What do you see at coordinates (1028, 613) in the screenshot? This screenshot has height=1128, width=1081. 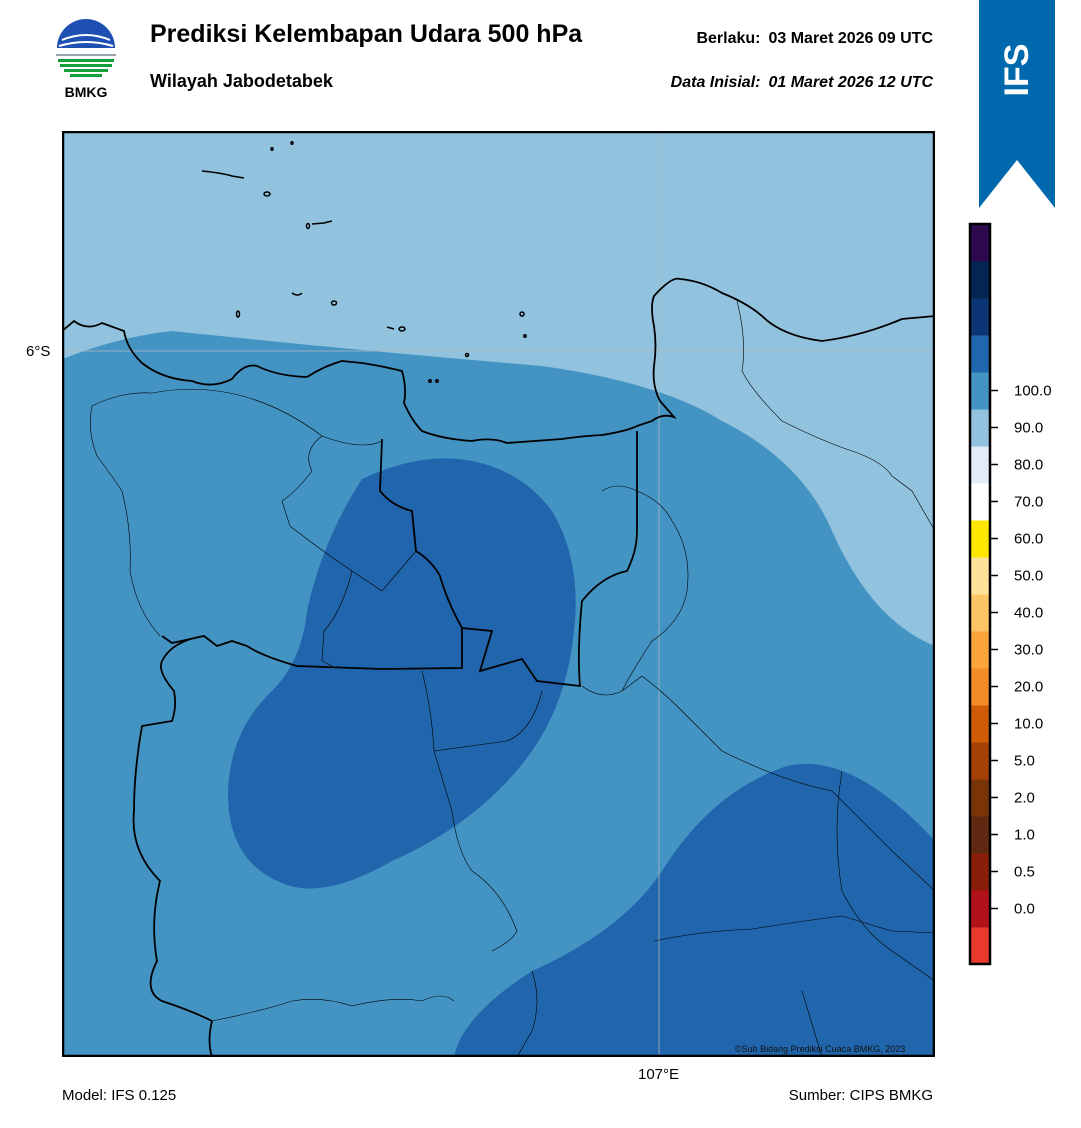 I see `colorbar-tick-label: 40.0` at bounding box center [1028, 613].